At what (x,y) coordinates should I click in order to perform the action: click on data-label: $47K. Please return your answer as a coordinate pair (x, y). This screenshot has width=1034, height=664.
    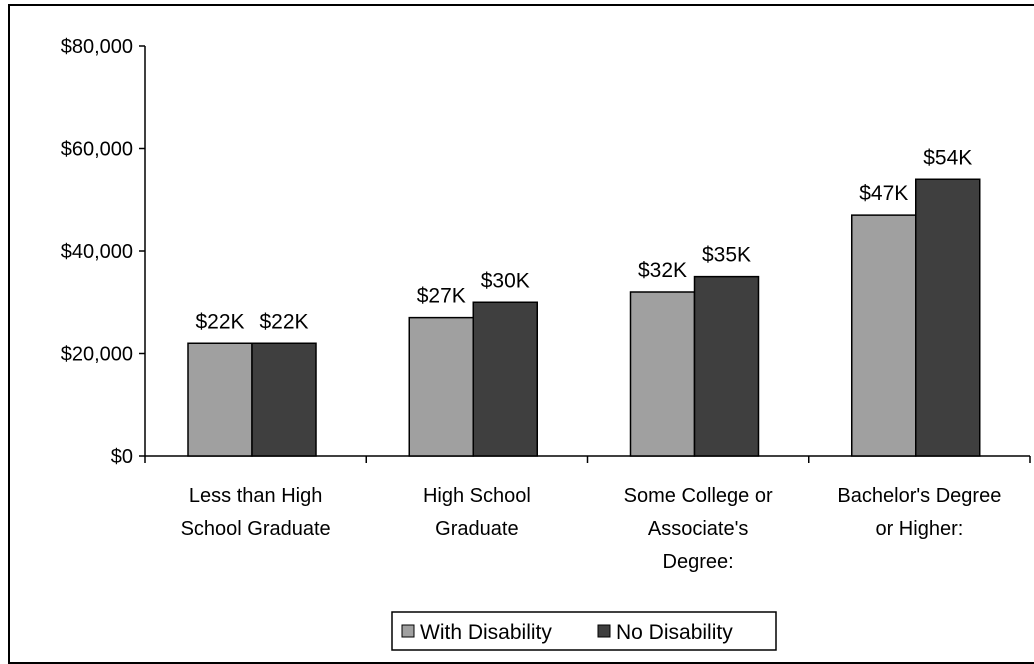
    Looking at the image, I should click on (883, 193).